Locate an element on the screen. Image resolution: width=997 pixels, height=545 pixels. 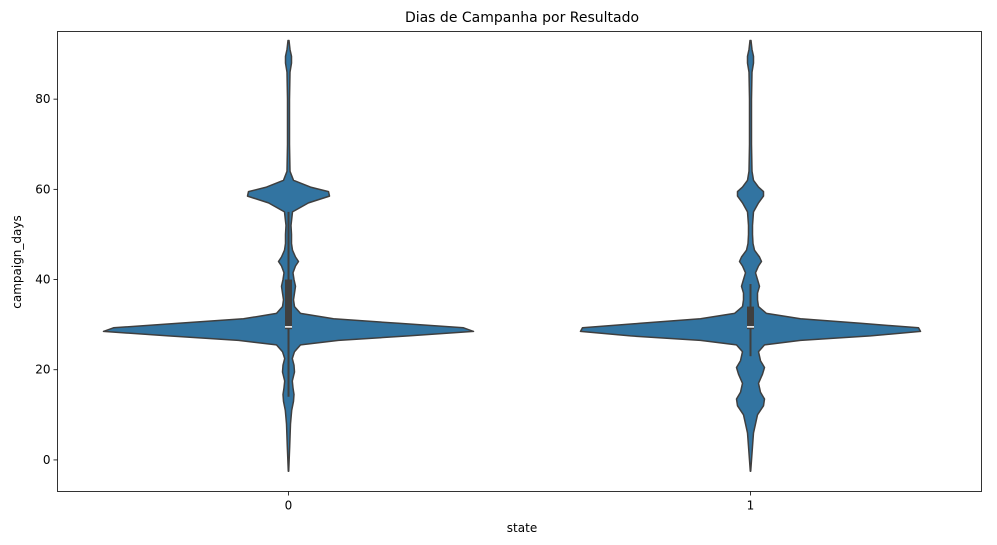
y-tick-label: 60 is located at coordinates (42, 189).